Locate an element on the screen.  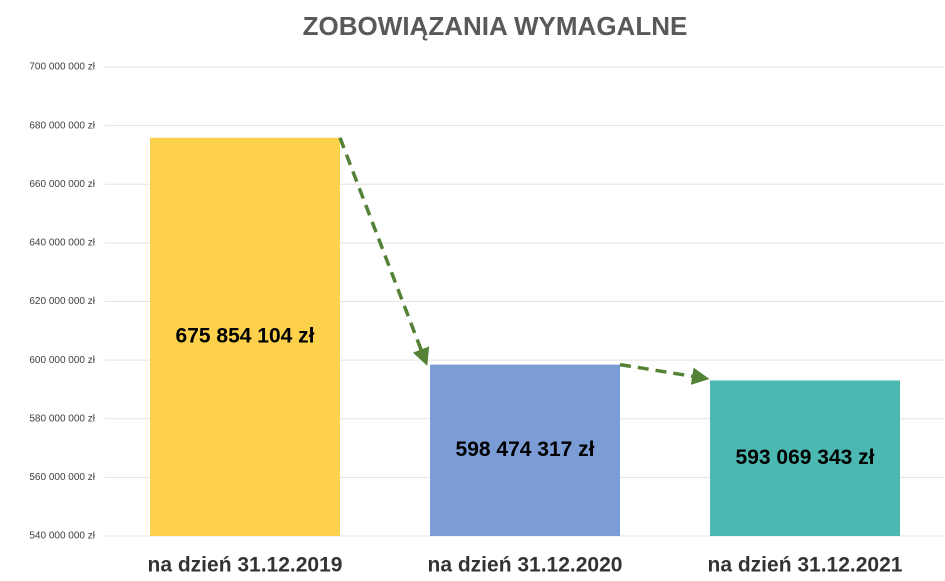
y-tick-label: 580 000 000 zł is located at coordinates (62, 418).